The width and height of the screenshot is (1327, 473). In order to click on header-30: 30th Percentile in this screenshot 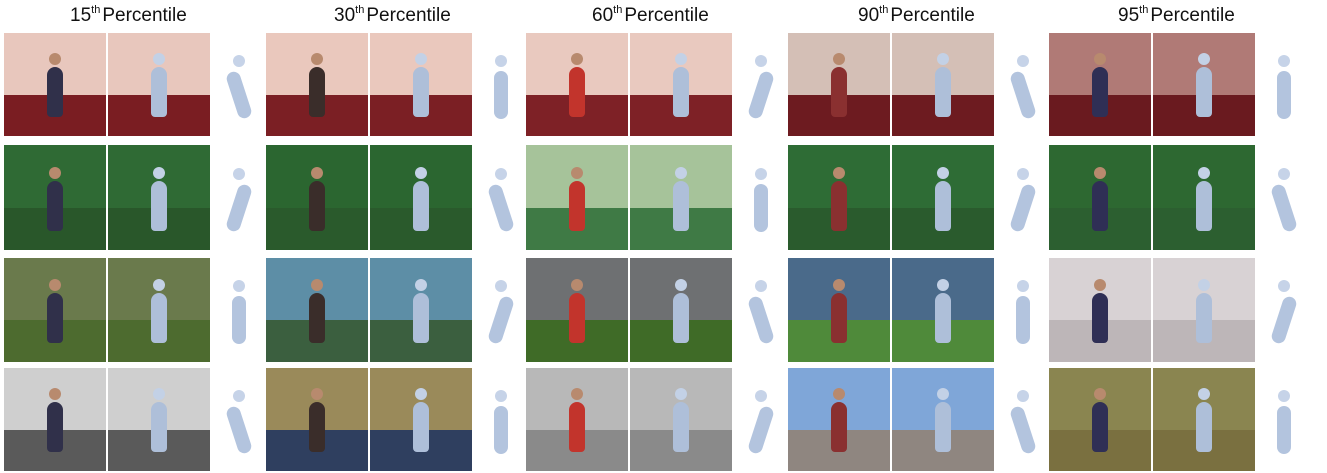, I will do `click(392, 15)`.